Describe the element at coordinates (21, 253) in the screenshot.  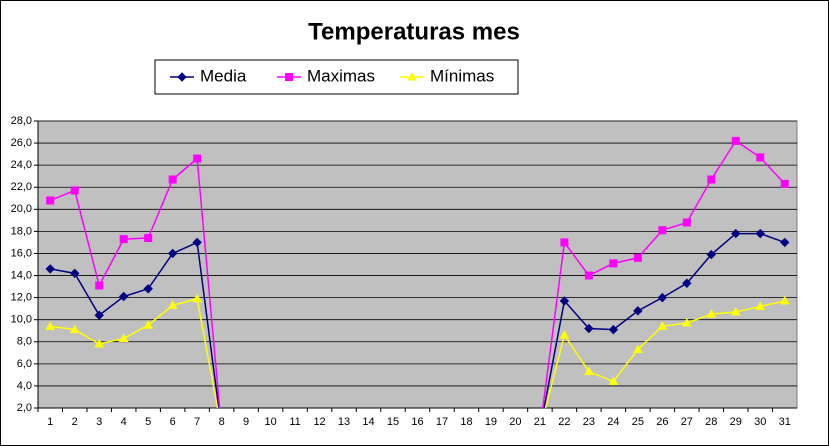
I see `y-tick-label: 16,0` at that location.